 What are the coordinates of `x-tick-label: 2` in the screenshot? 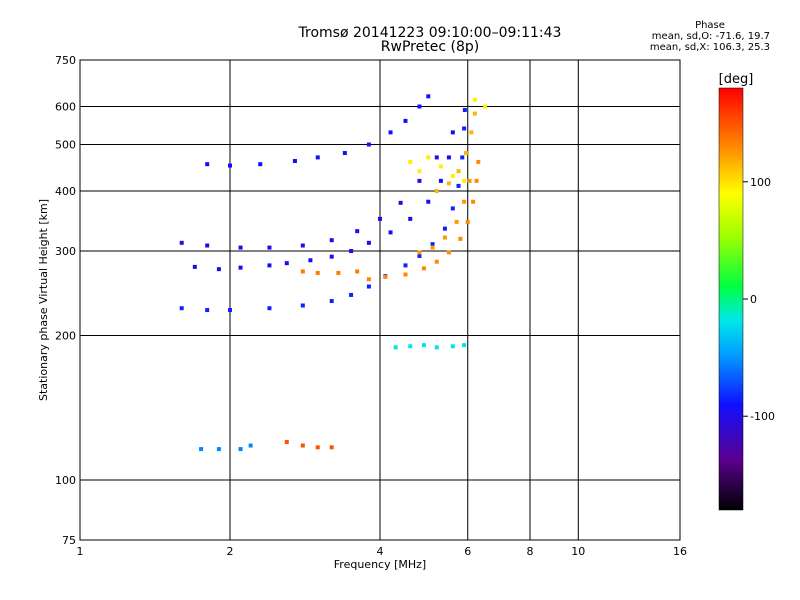 It's located at (230, 551).